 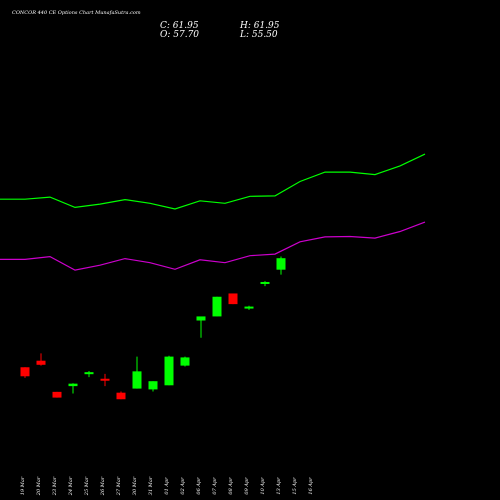 What do you see at coordinates (119, 486) in the screenshot?
I see `date-tick-label: 27 Mar` at bounding box center [119, 486].